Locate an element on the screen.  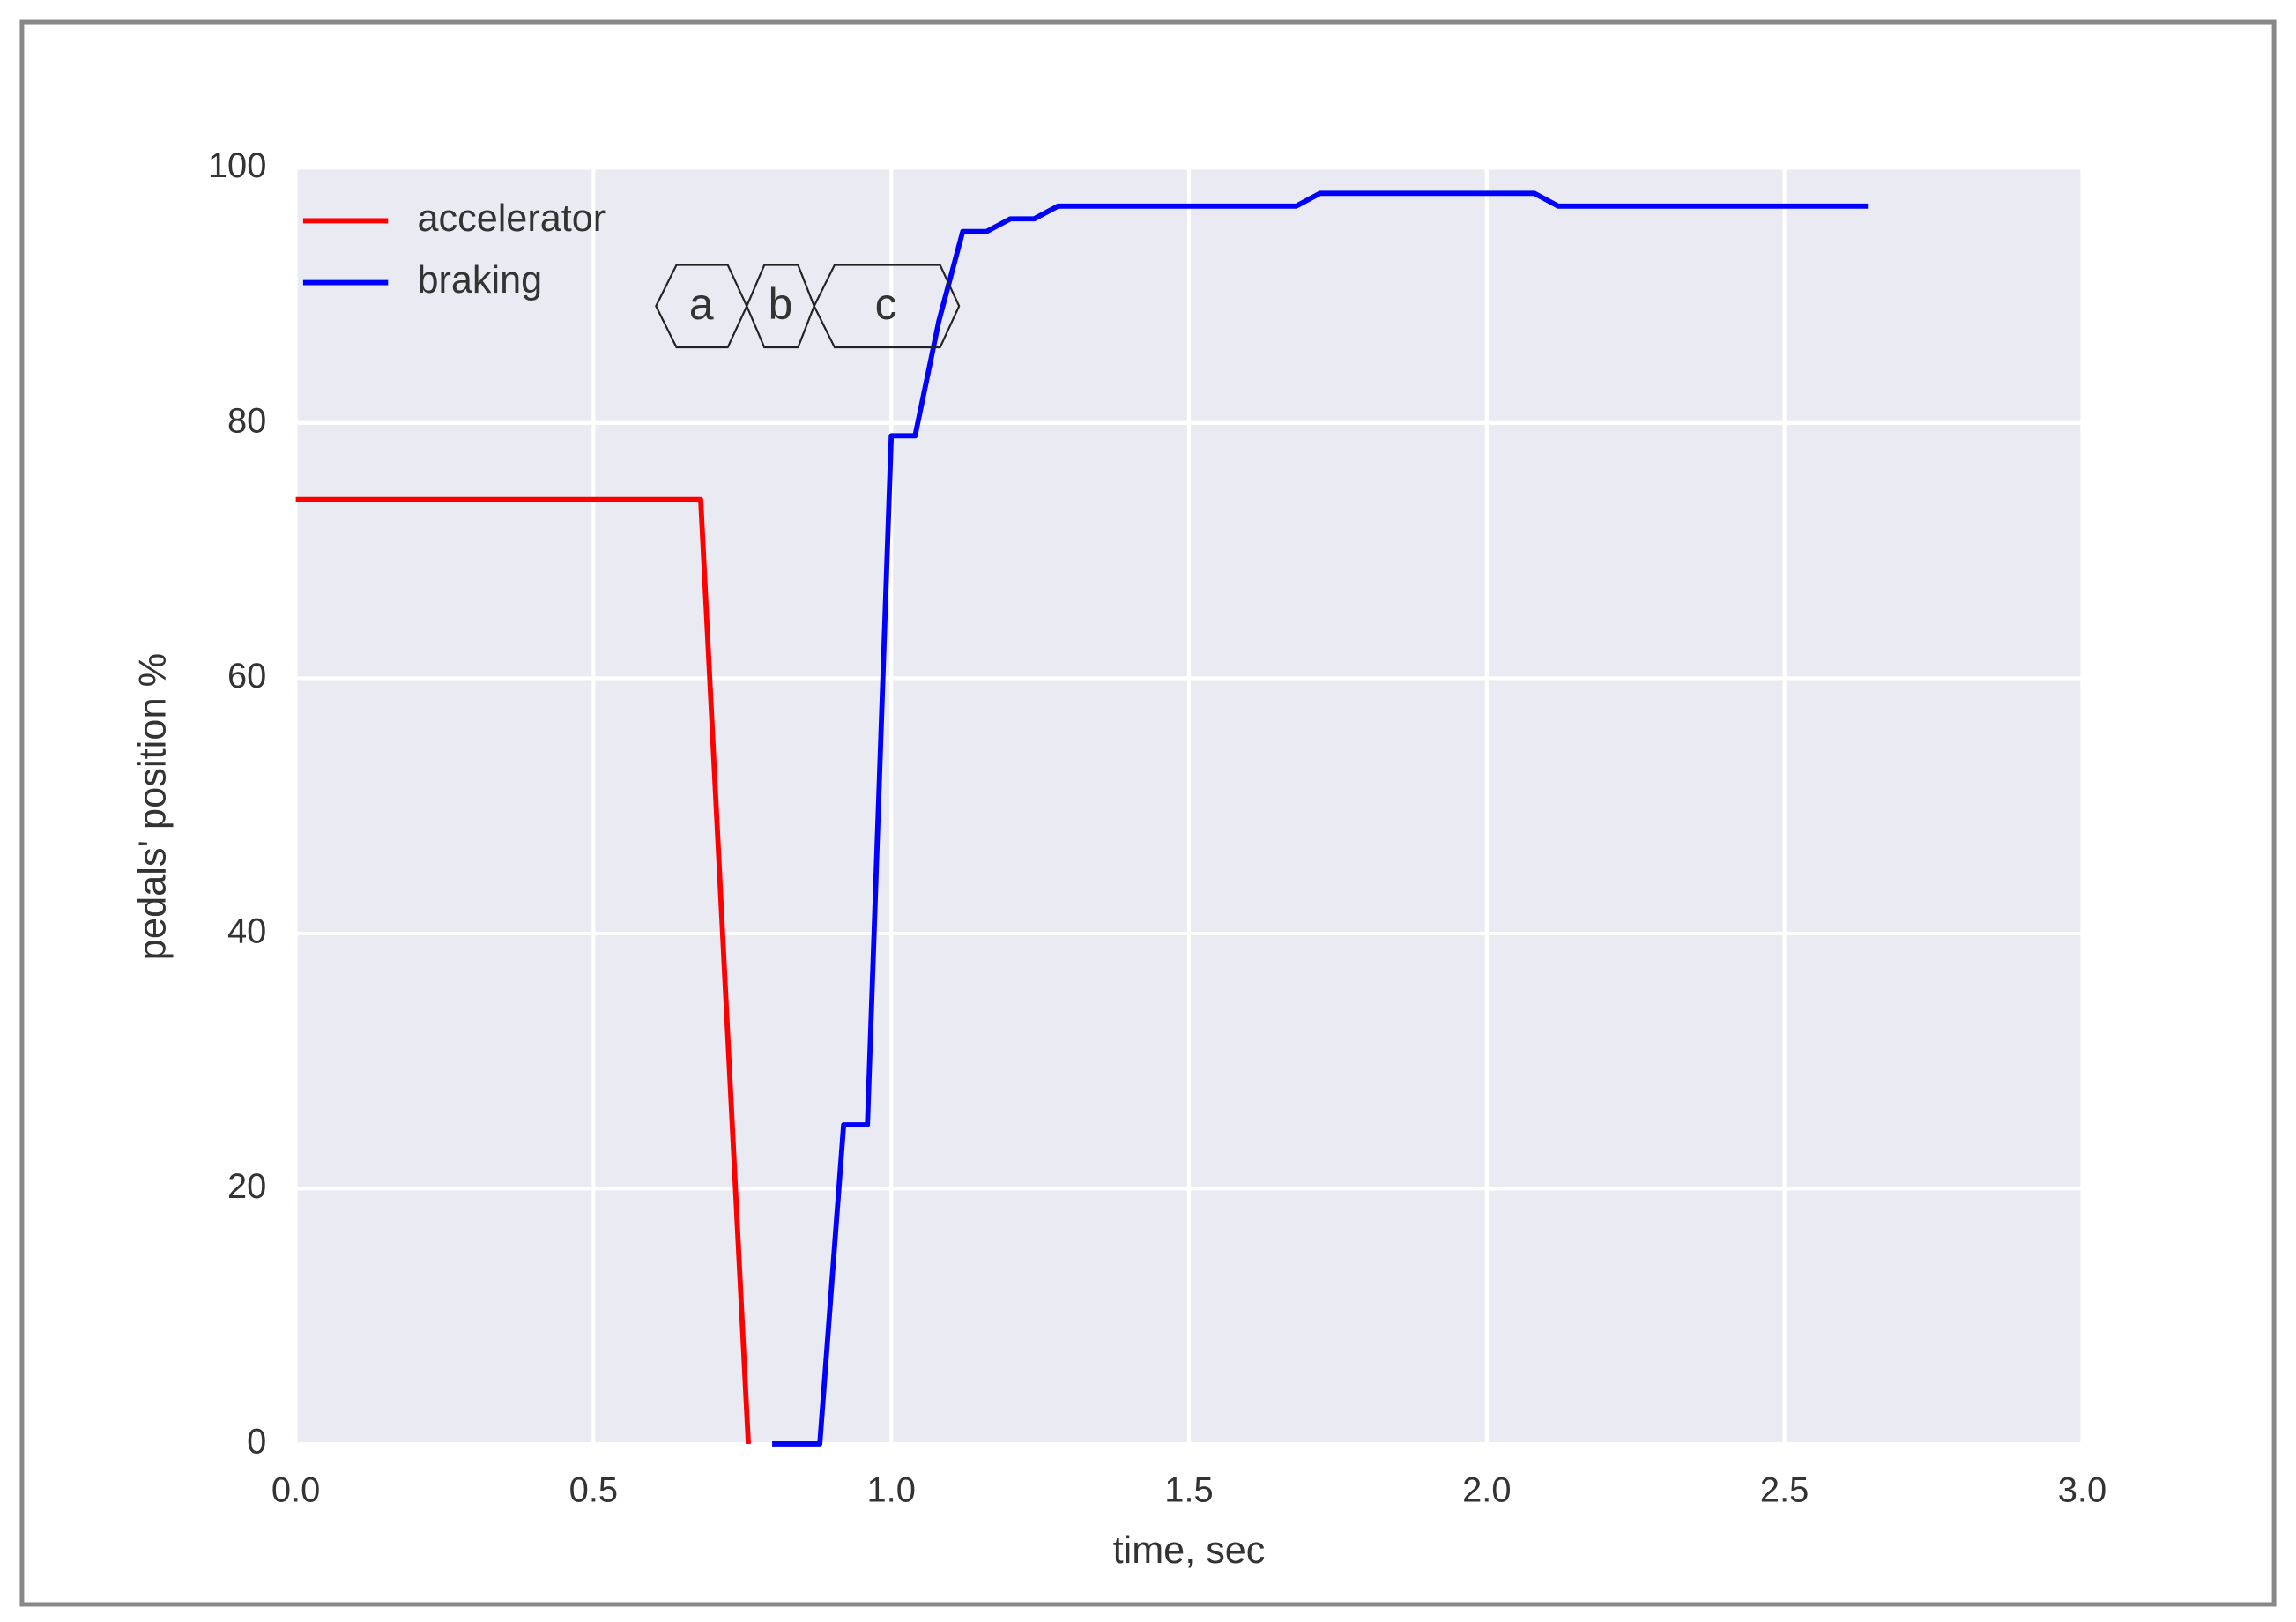
annotation: c is located at coordinates (886, 304).